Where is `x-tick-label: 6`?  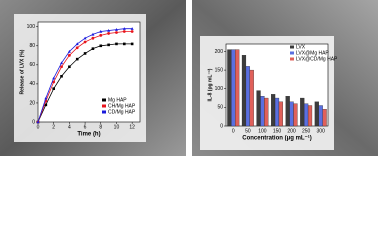
x-tick-label: 6 is located at coordinates (85, 127).